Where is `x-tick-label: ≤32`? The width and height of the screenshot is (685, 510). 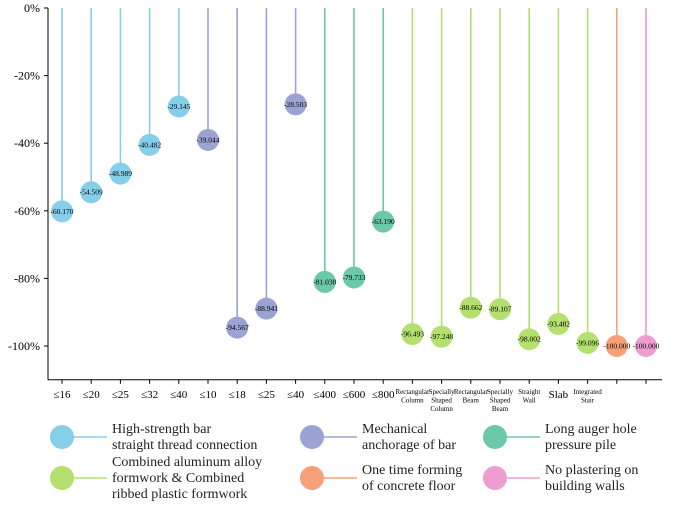 x-tick-label: ≤32 is located at coordinates (149, 395).